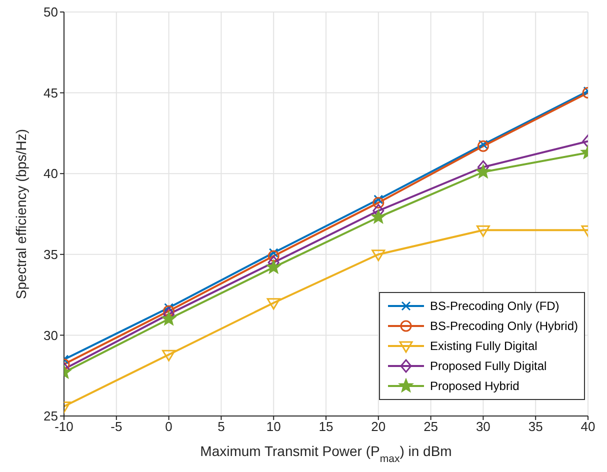 The height and width of the screenshot is (472, 607). What do you see at coordinates (484, 346) in the screenshot?
I see `legend-label: Existing Fully Digital` at bounding box center [484, 346].